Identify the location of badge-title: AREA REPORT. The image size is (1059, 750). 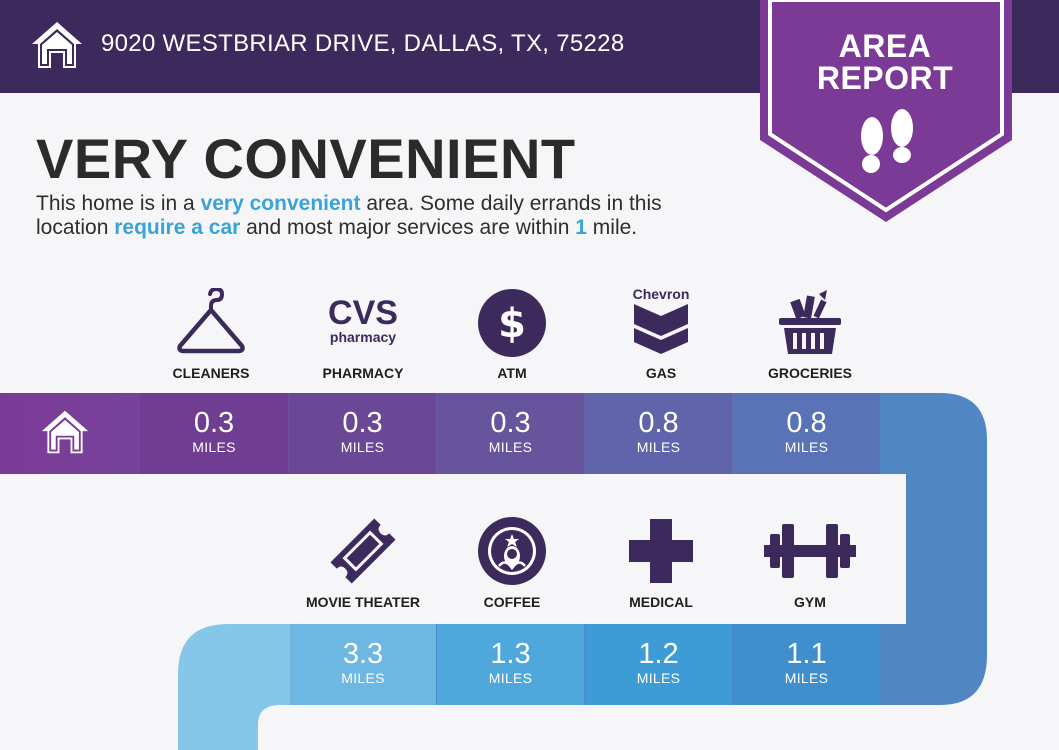
(885, 62).